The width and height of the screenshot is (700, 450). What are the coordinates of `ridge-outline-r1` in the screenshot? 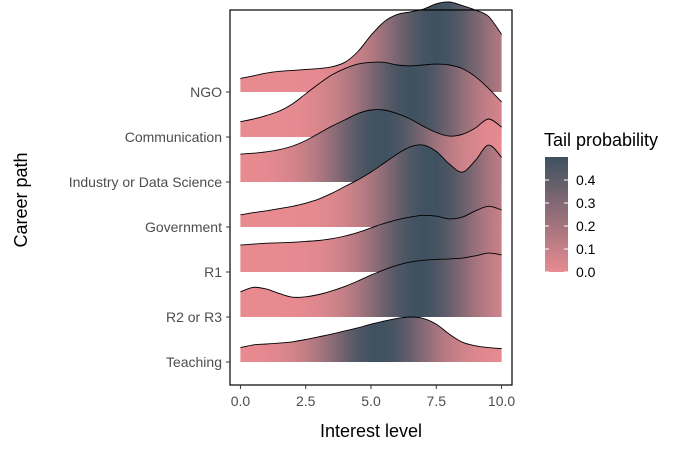 It's located at (371, 225).